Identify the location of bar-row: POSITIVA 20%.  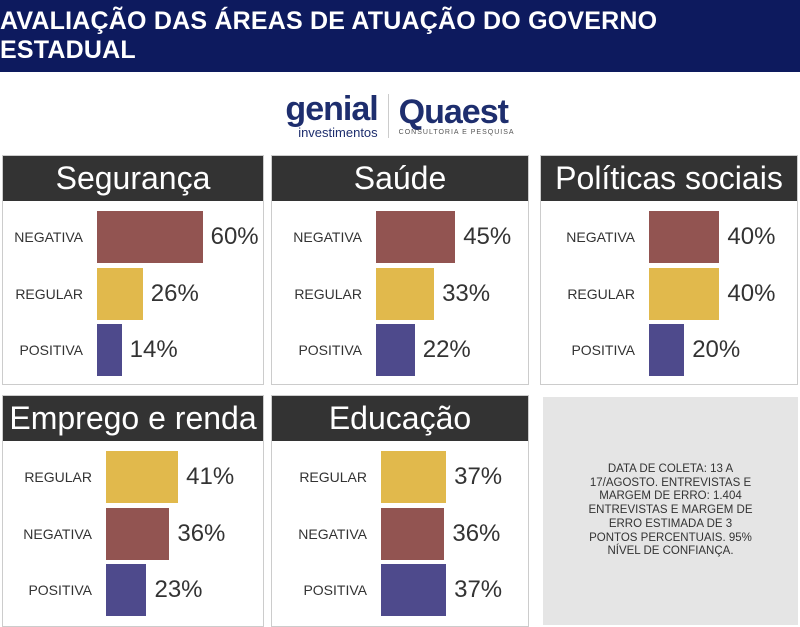
(669, 350).